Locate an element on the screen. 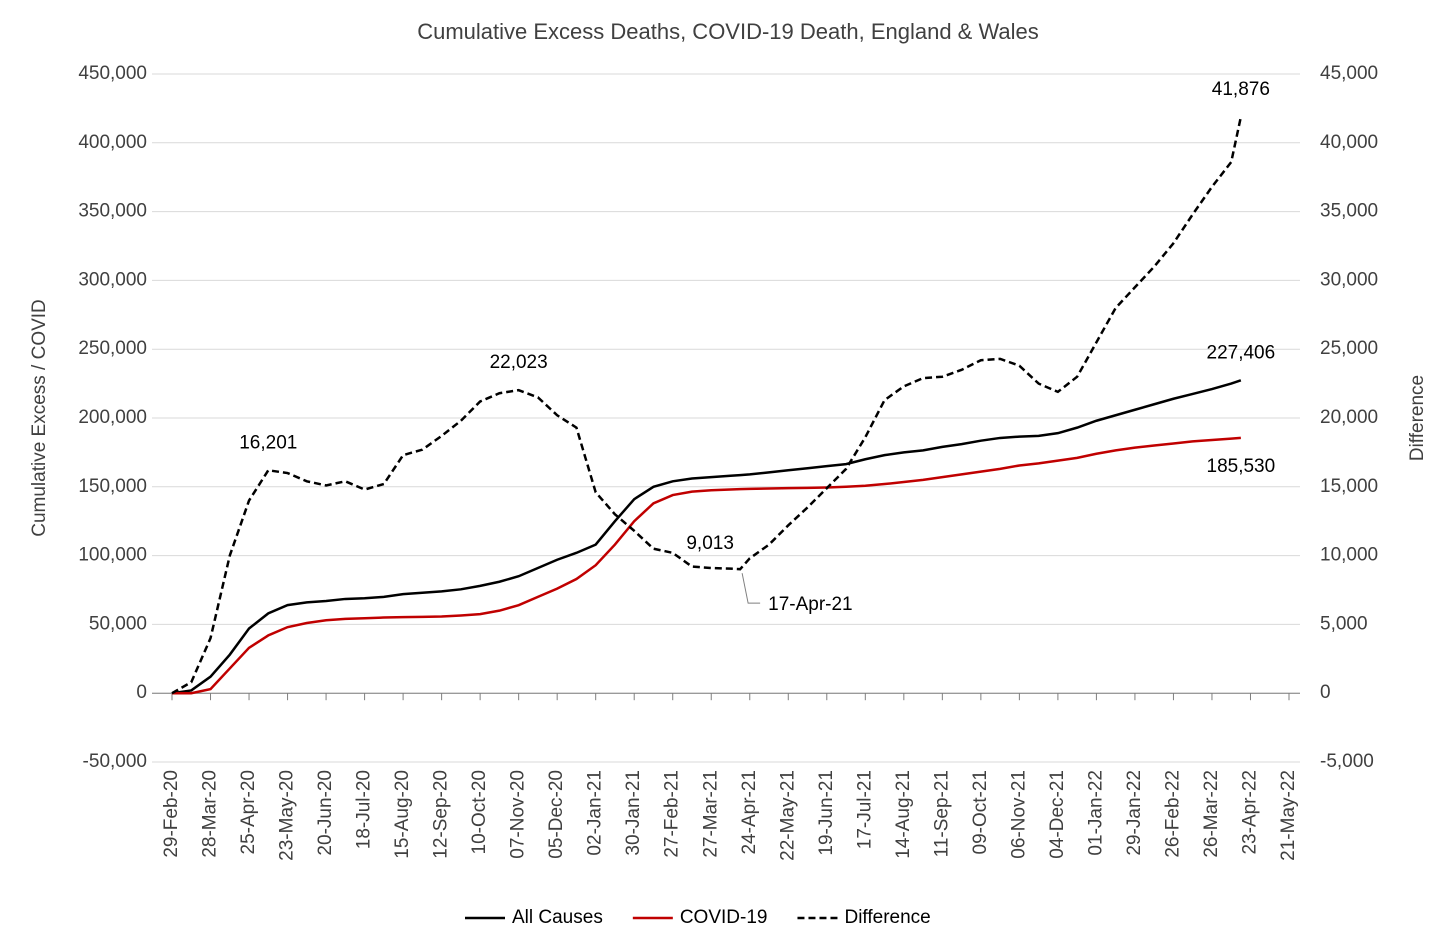 Image resolution: width=1456 pixels, height=951 pixels. data-label: 22,023 is located at coordinates (519, 362).